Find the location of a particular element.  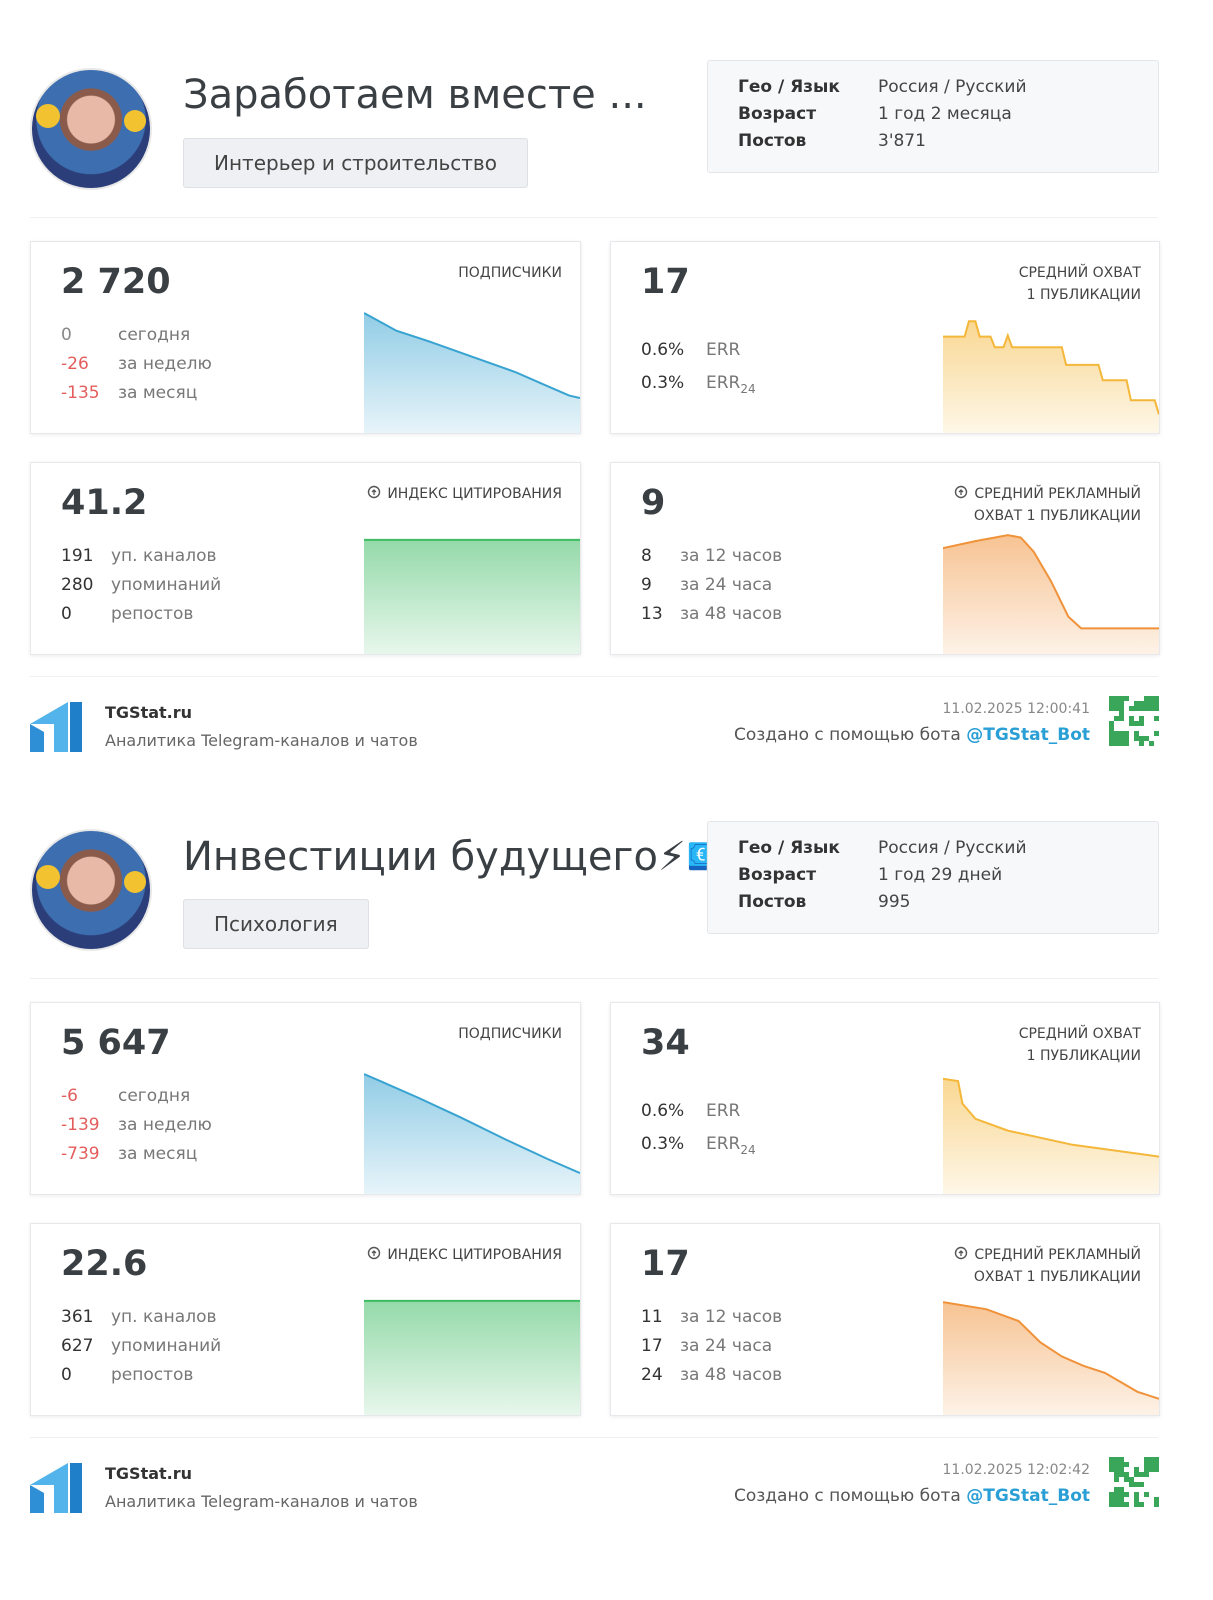

qr-code is located at coordinates (1134, 1482).